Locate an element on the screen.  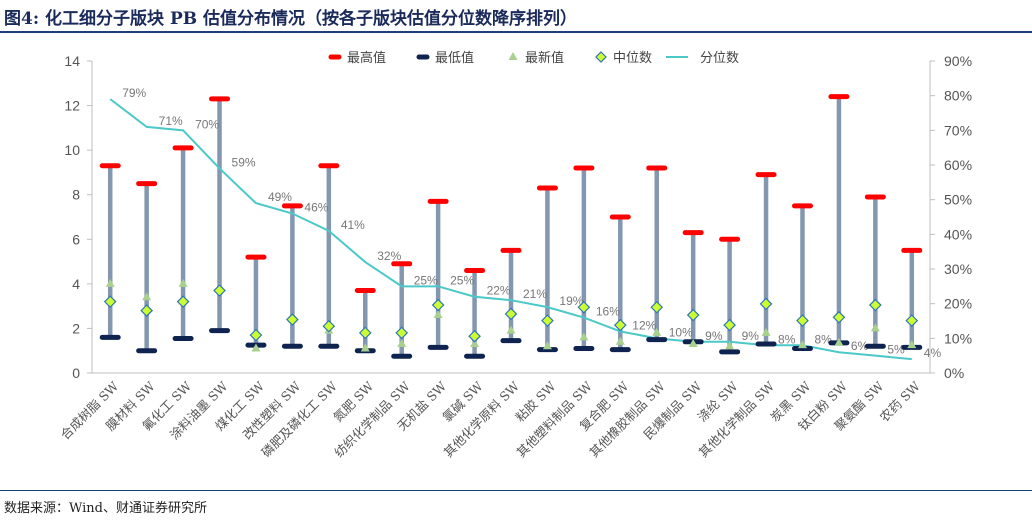
source-rule is located at coordinates (516, 490).